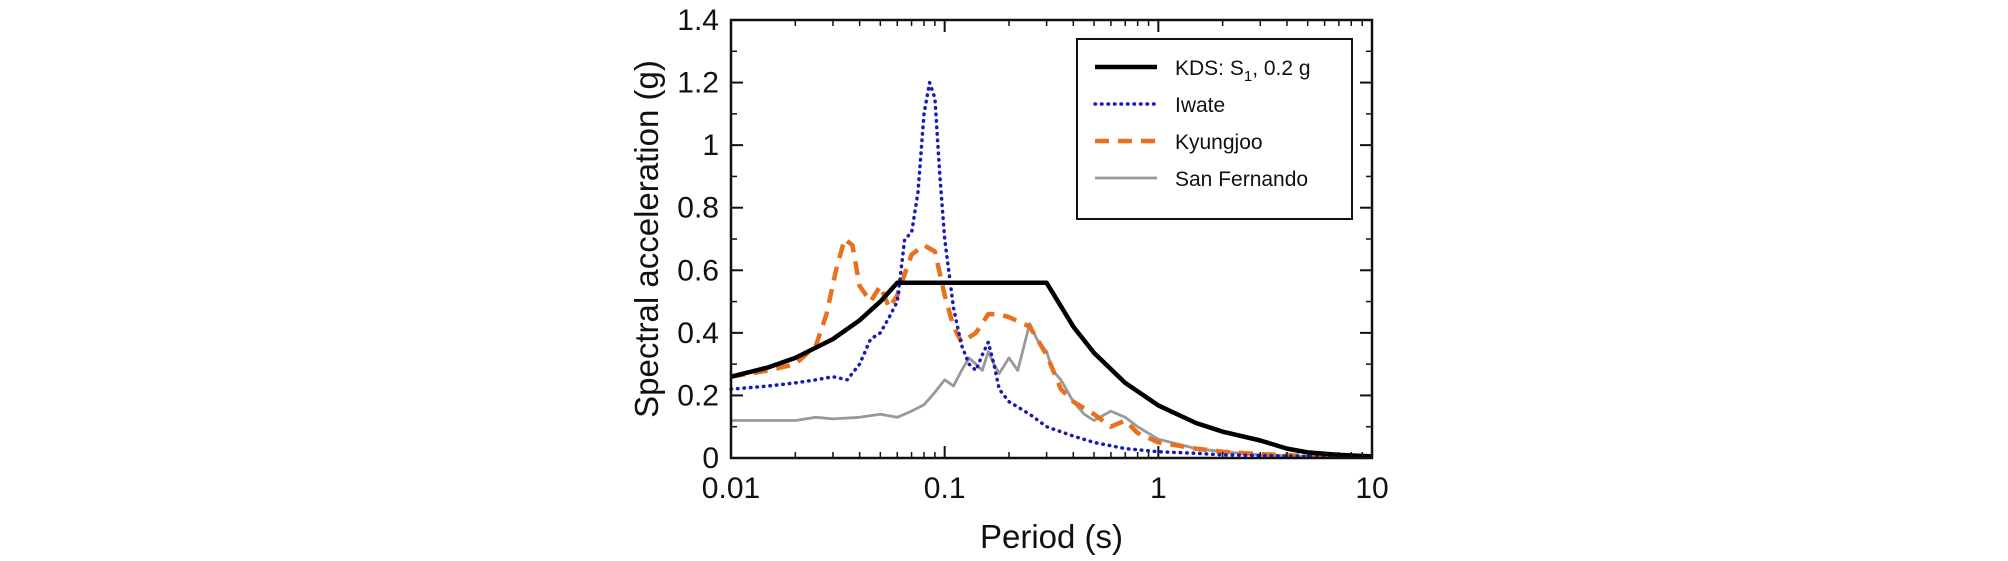 The image size is (2008, 561). Describe the element at coordinates (1200, 105) in the screenshot. I see `legend-label-iwate: Iwate` at that location.